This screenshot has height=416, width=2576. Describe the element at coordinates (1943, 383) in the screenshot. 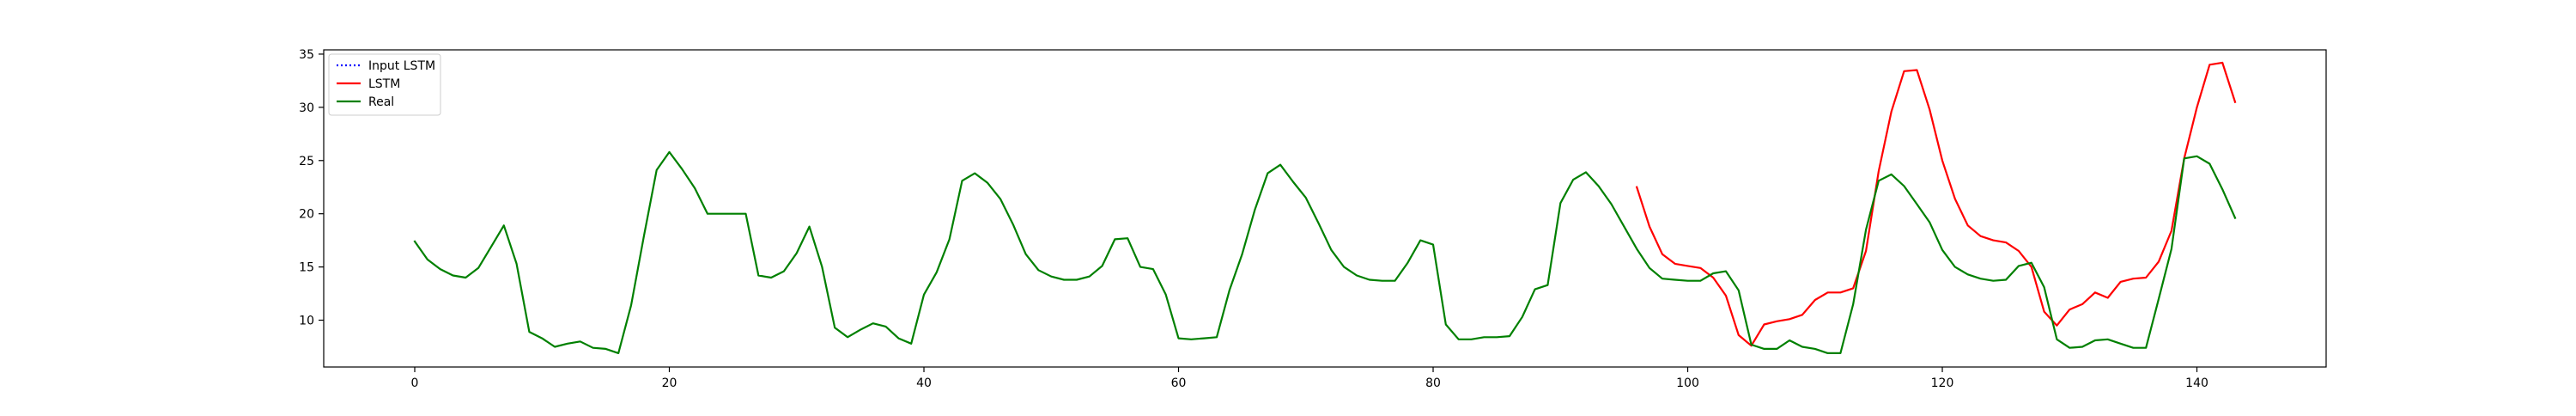

I see `x-tick-label: 120` at that location.